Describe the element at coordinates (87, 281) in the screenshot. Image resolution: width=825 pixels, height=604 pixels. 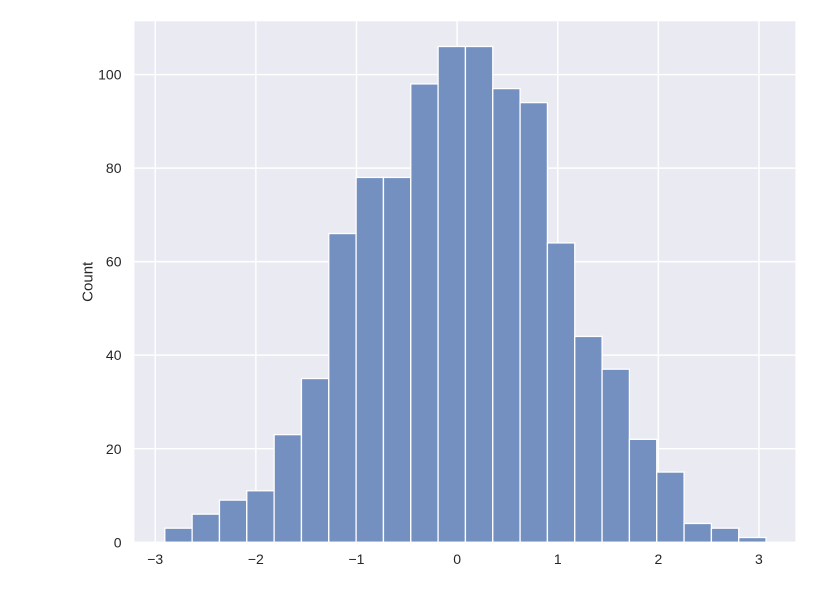
I see `svg-text: Count` at that location.